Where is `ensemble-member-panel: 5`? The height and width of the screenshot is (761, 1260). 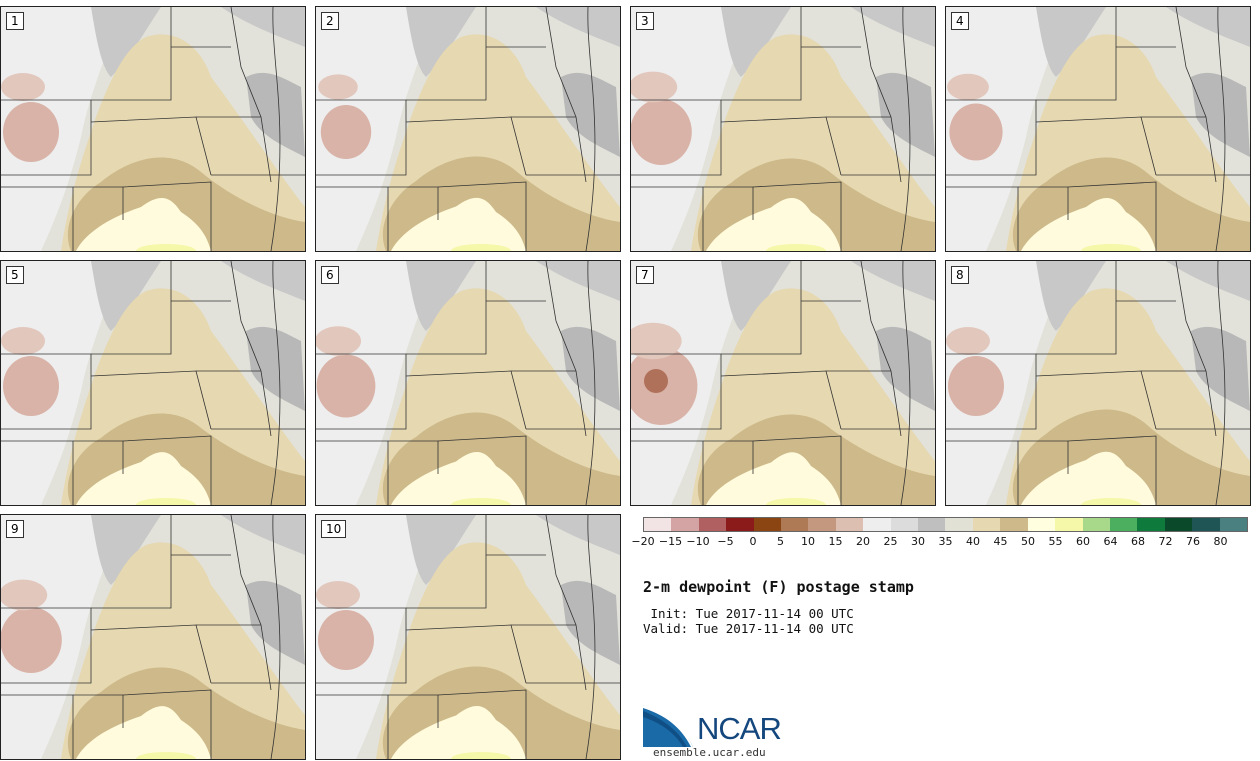 ensemble-member-panel: 5 is located at coordinates (153, 383).